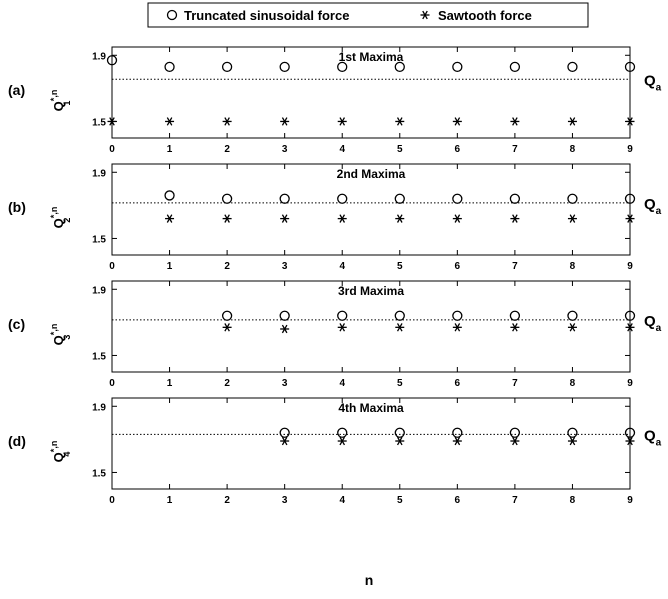 Image resolution: width=668 pixels, height=599 pixels. I want to click on panel-letter: (a), so click(16, 90).